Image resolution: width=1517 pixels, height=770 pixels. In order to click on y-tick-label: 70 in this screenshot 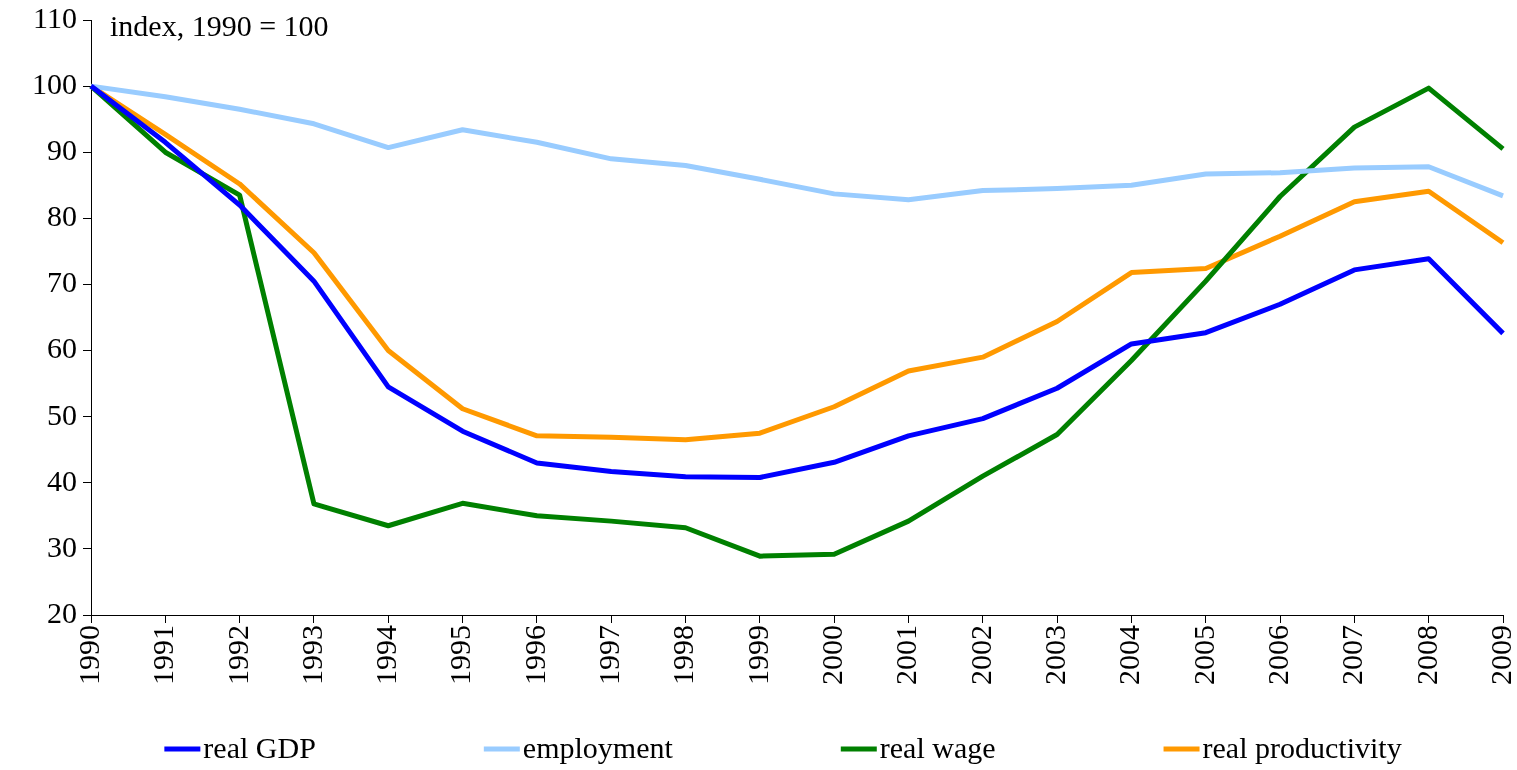, I will do `click(62, 282)`.